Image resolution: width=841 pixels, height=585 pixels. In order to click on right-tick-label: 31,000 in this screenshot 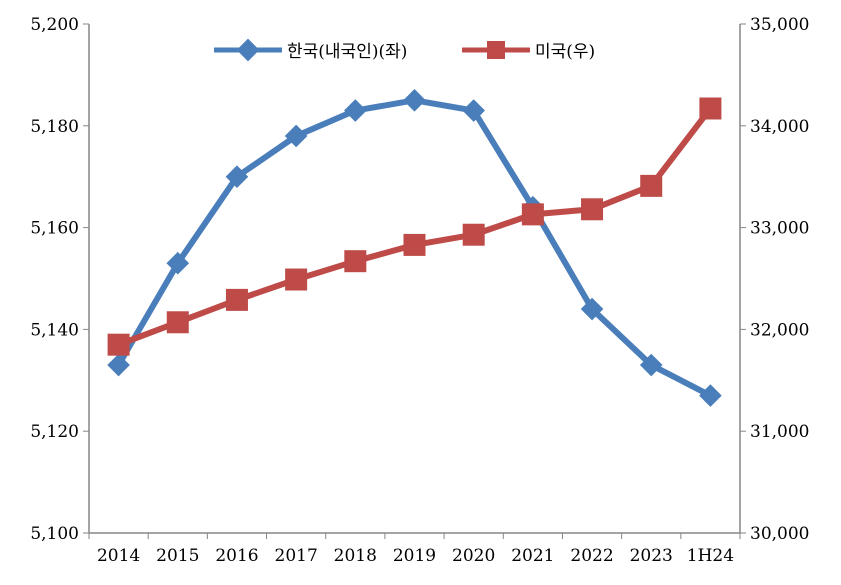, I will do `click(779, 432)`.